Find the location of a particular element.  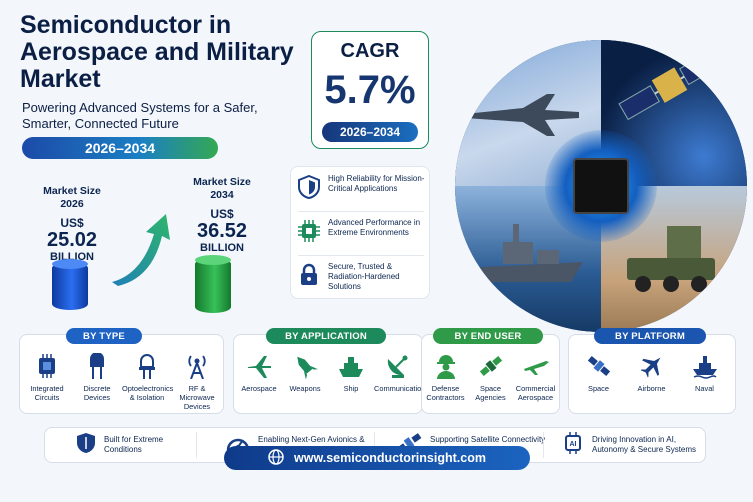

cagr-years: 2026–2034 is located at coordinates (370, 132).